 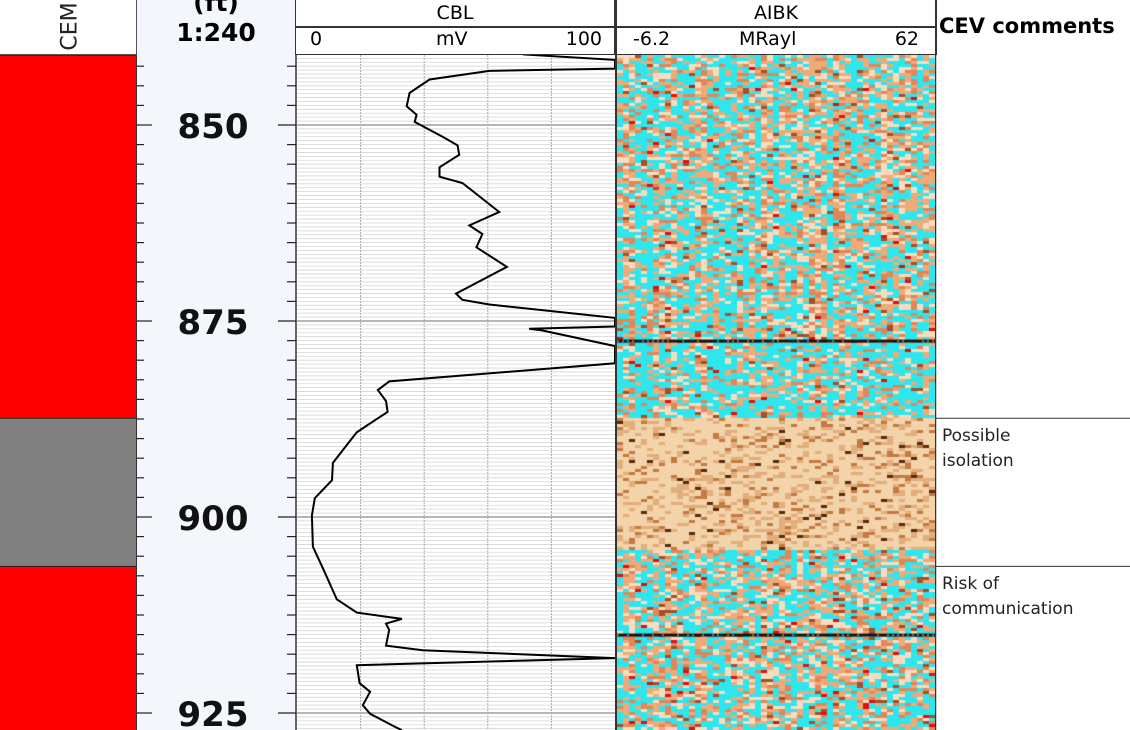 I want to click on depth-label: 900, so click(x=213, y=519).